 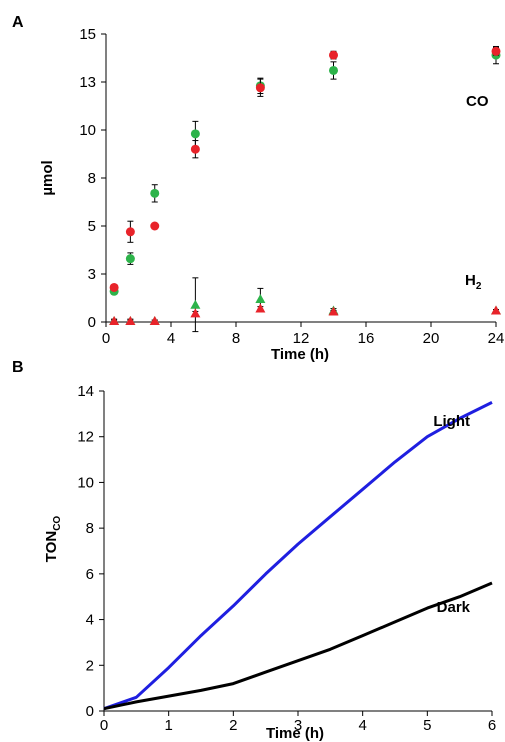 What do you see at coordinates (92, 322) in the screenshot?
I see `panel-a-y-tick-label: 0` at bounding box center [92, 322].